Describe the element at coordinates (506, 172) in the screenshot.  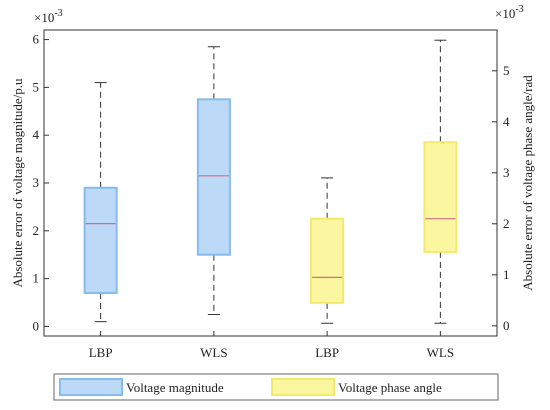
I see `right-tick-label: 3` at that location.